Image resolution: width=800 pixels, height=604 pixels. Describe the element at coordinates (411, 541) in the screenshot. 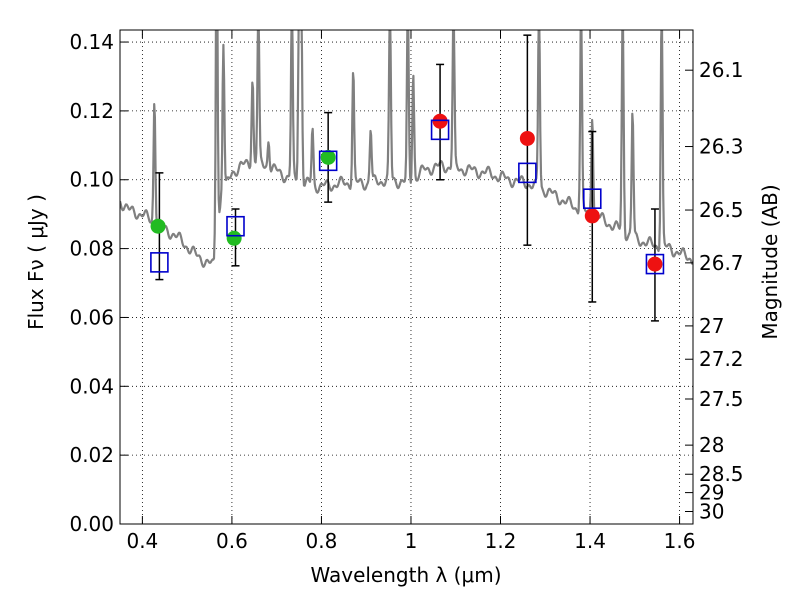

I see `x-tick-label: 1` at that location.